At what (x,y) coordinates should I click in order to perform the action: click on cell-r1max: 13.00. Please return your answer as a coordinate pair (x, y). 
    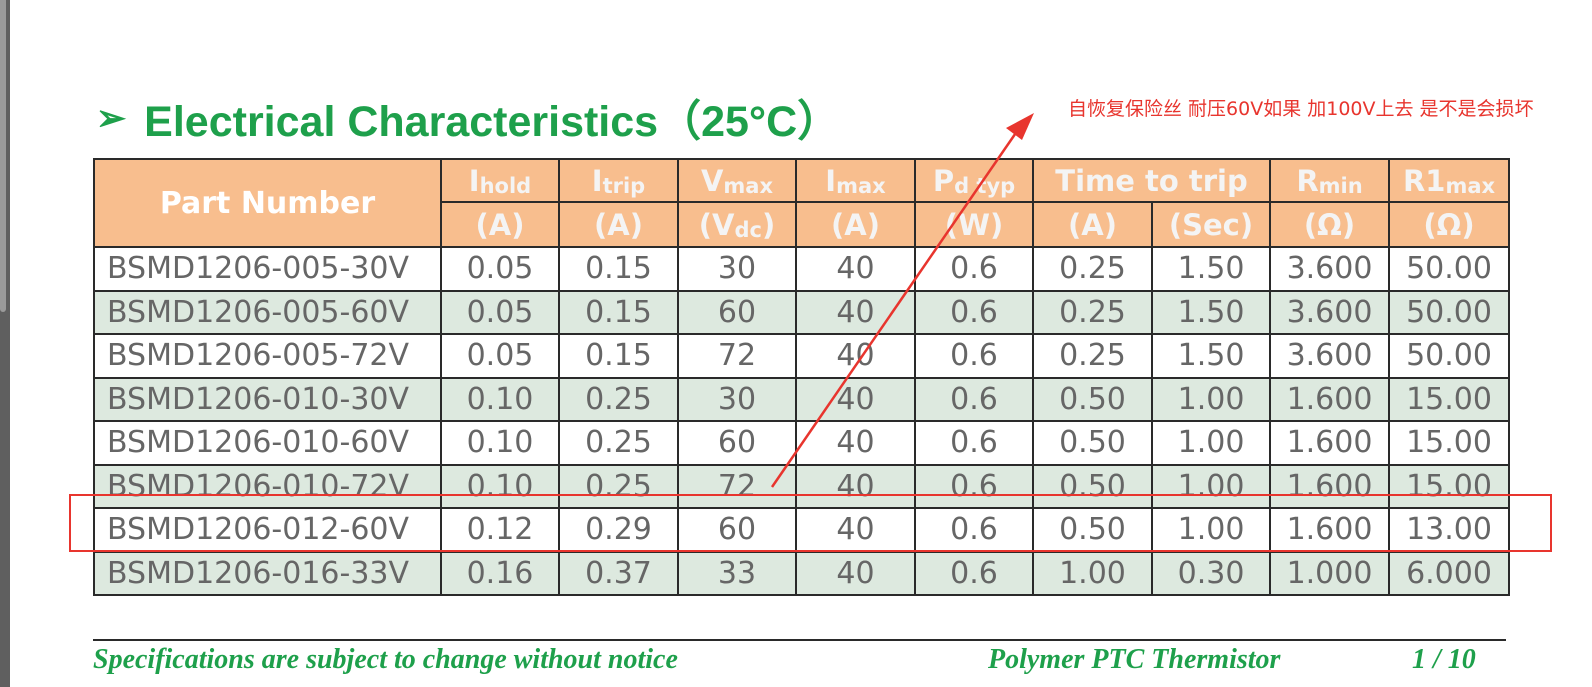
    Looking at the image, I should click on (1449, 530).